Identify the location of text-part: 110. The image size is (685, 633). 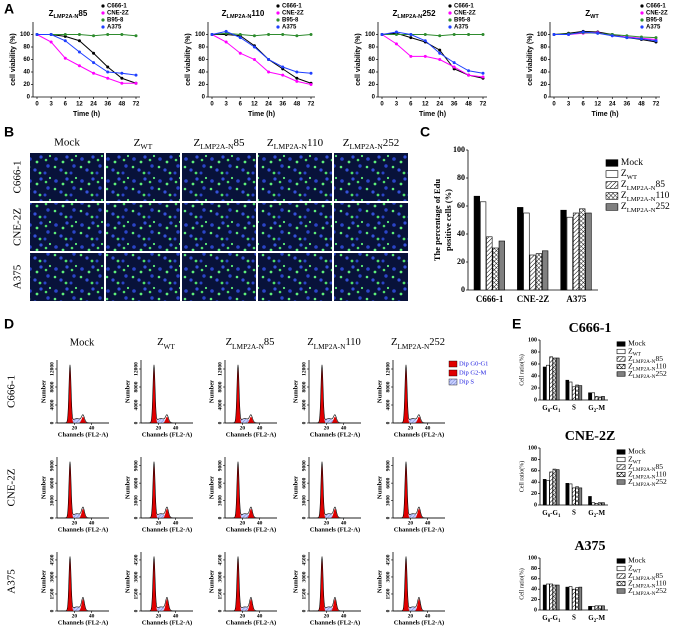
(662, 196).